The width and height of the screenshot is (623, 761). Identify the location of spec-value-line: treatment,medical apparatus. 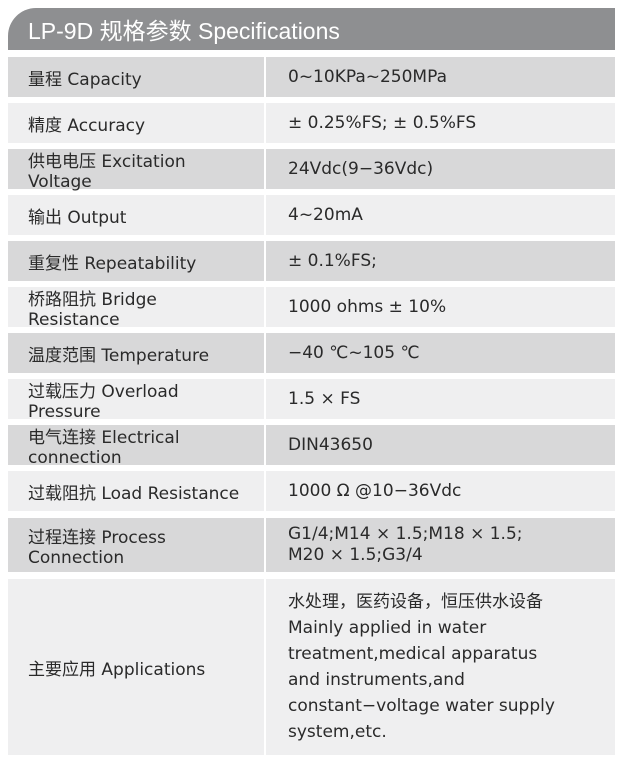
(413, 654).